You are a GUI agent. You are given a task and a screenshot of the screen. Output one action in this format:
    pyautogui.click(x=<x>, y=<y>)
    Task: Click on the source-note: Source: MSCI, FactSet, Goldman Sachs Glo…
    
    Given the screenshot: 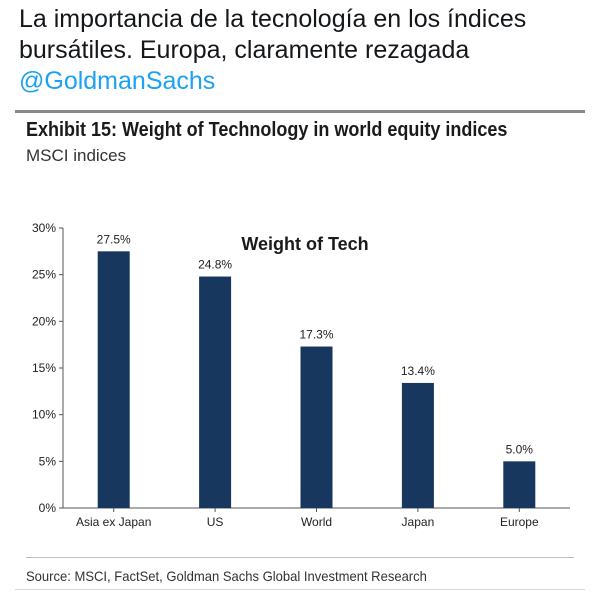 What is the action you would take?
    pyautogui.click(x=226, y=576)
    